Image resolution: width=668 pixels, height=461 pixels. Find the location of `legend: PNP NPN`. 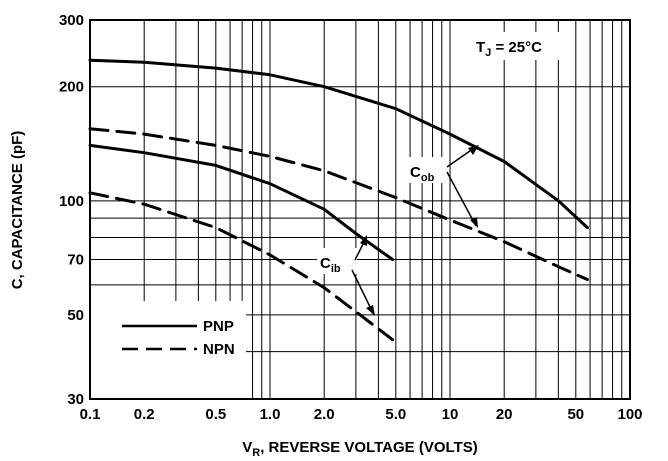

legend: PNP NPN is located at coordinates (168, 349).